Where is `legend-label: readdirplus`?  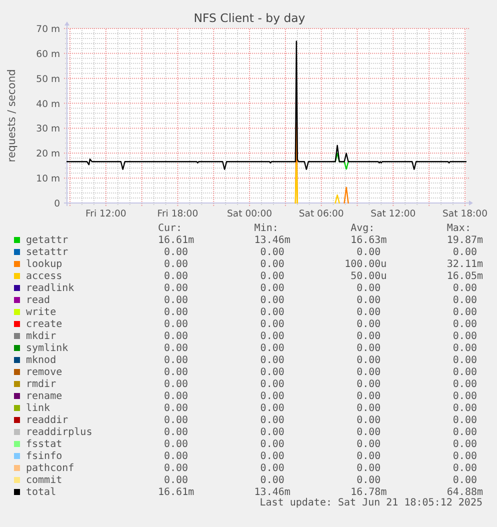
legend-label: readdirplus is located at coordinates (59, 432).